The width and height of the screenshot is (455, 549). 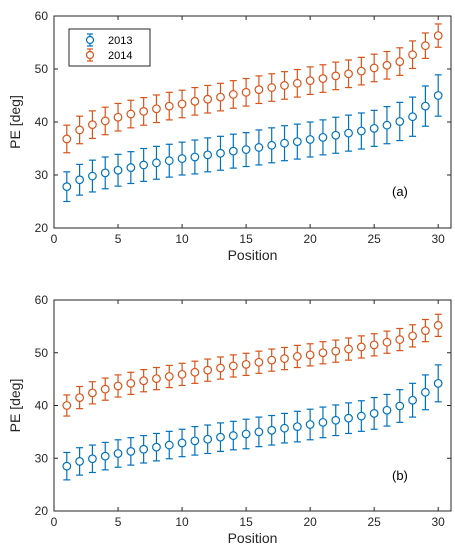 What do you see at coordinates (42, 300) in the screenshot?
I see `y-tick-label: 60` at bounding box center [42, 300].